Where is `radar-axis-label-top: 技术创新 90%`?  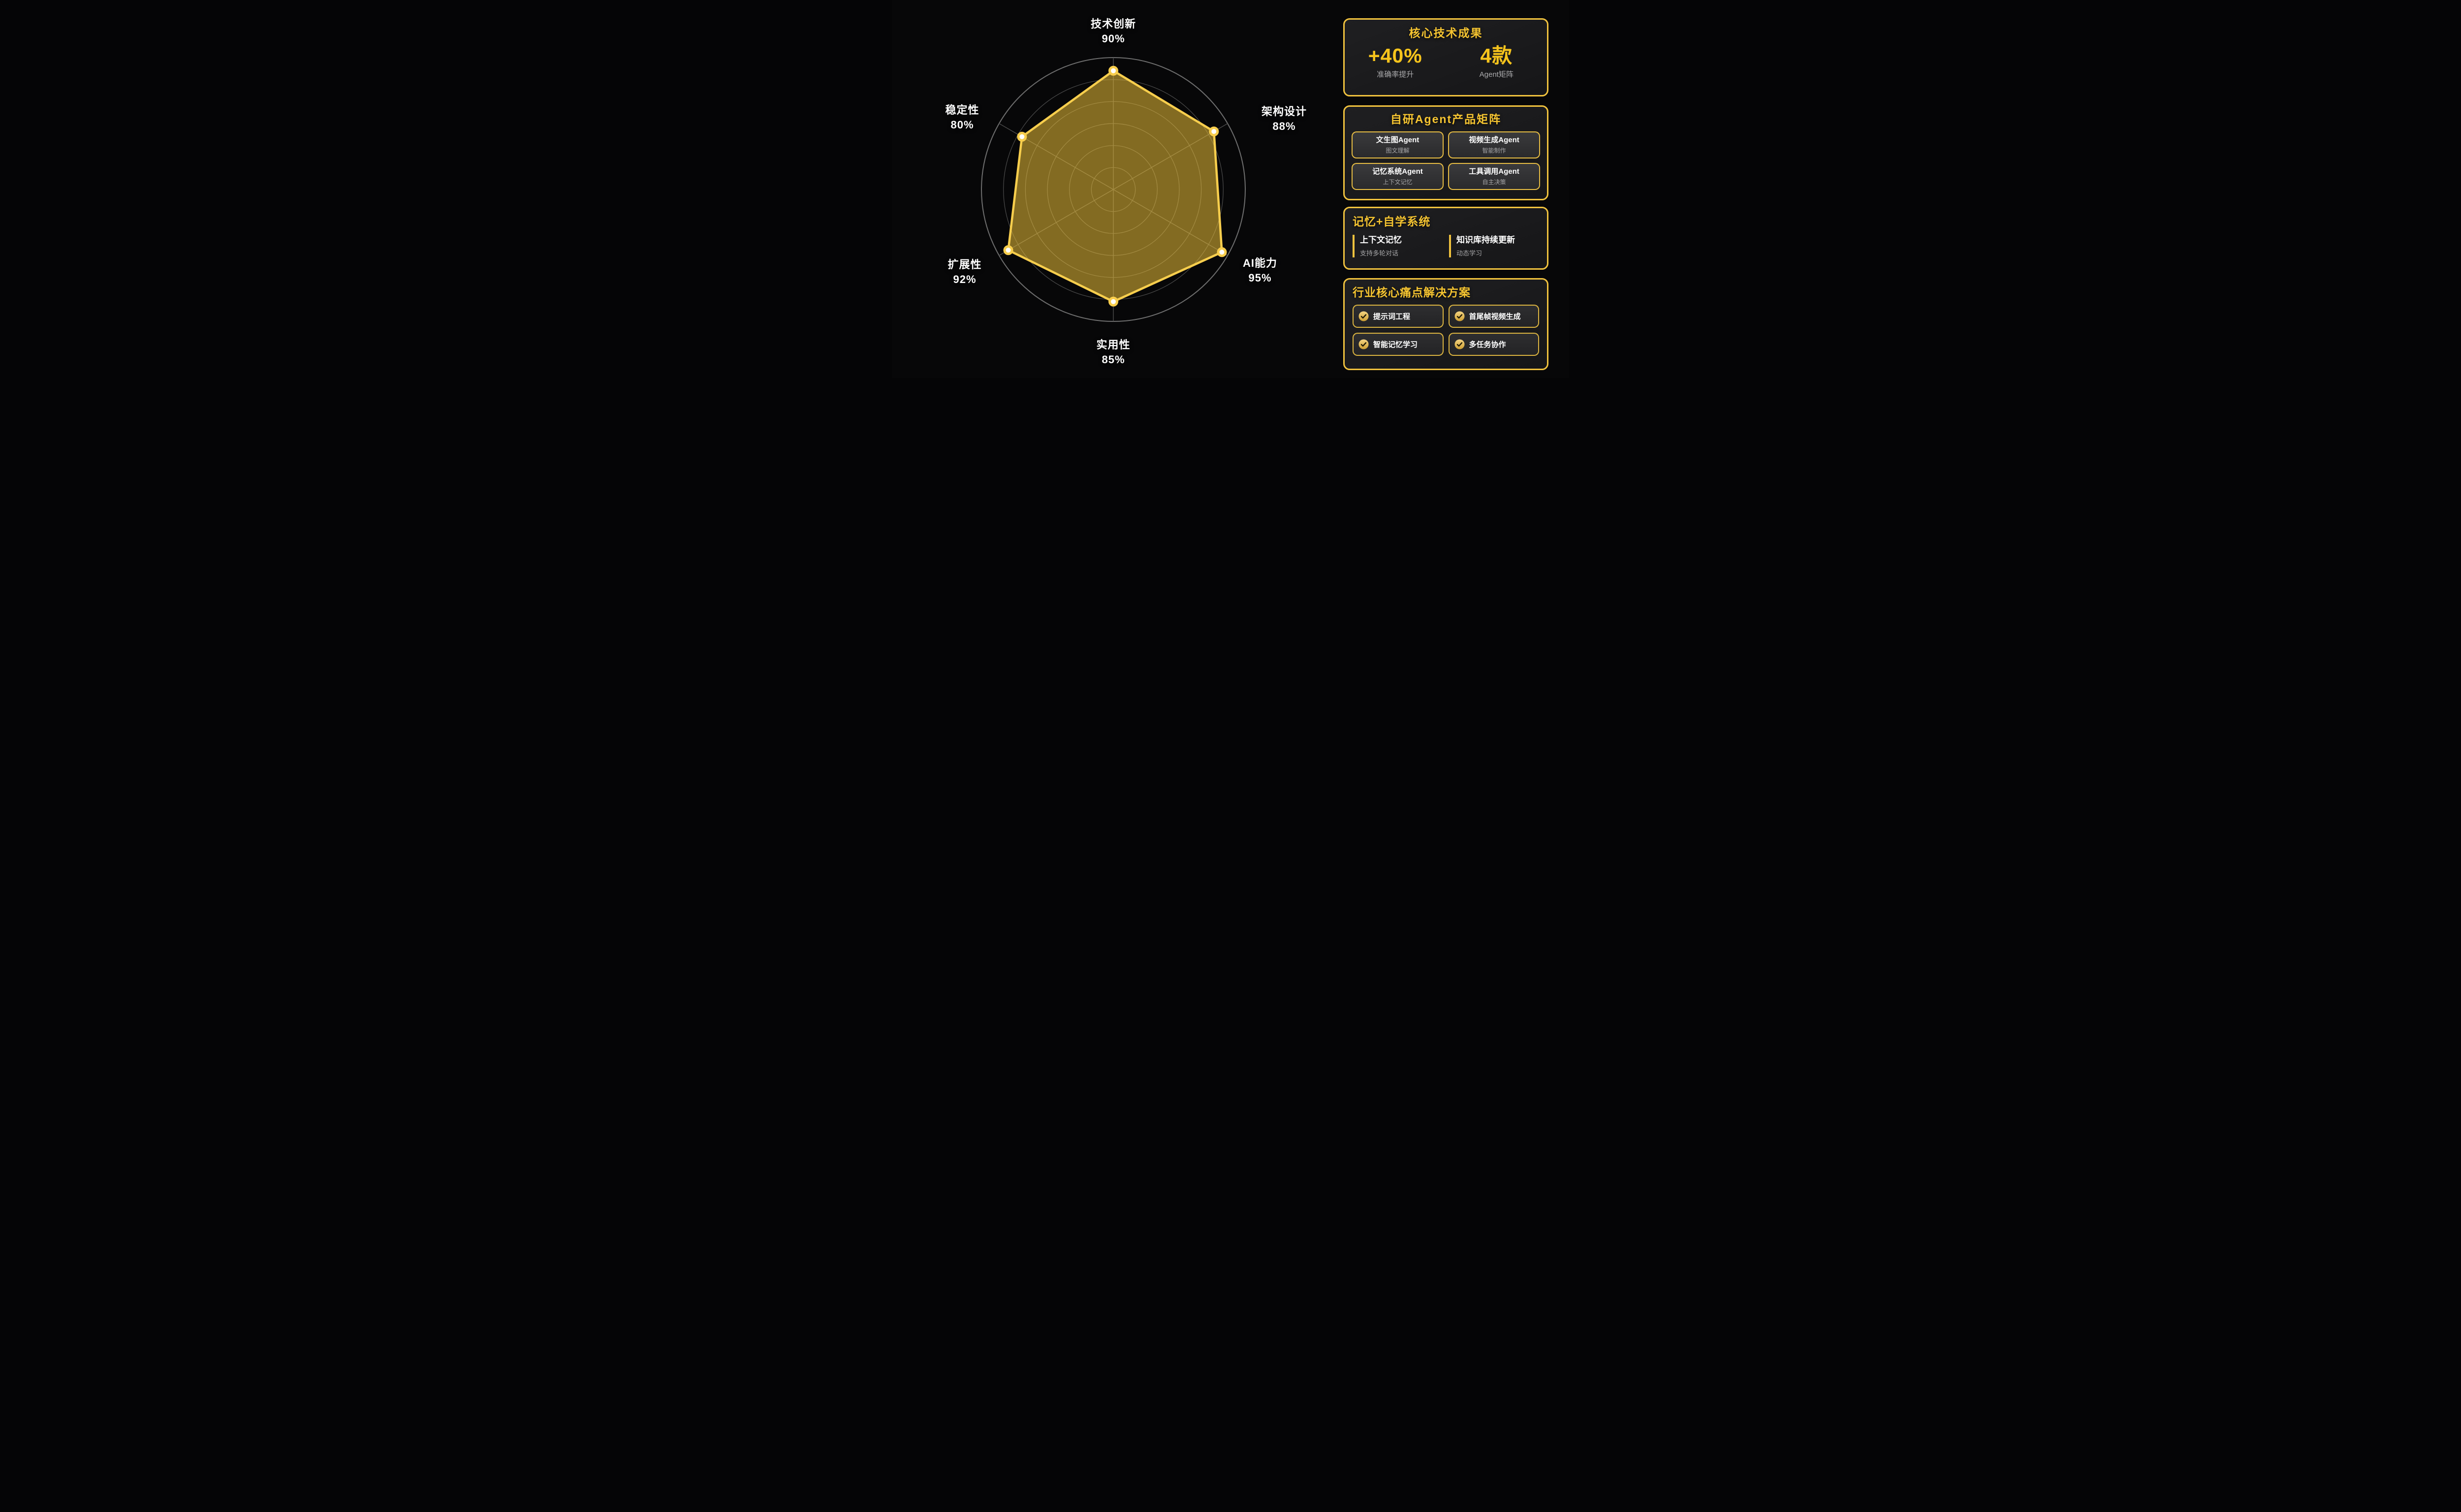 radar-axis-label-top: 技术创新 90% is located at coordinates (1113, 31).